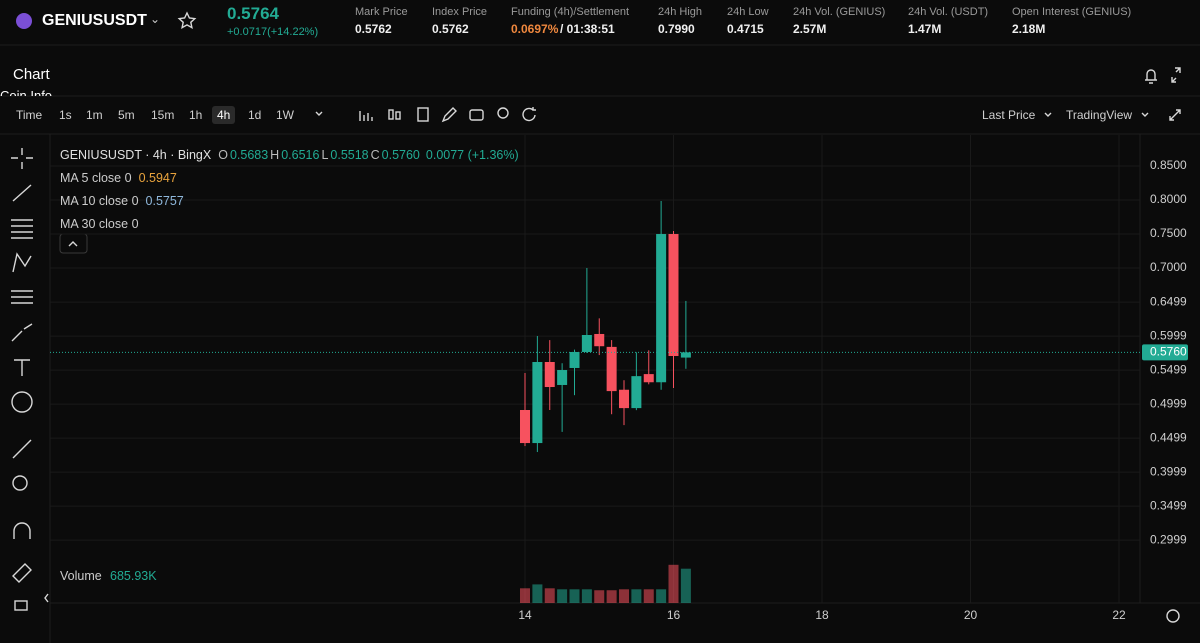 This screenshot has width=1200, height=643. I want to click on bell-icon, so click(1151, 76).